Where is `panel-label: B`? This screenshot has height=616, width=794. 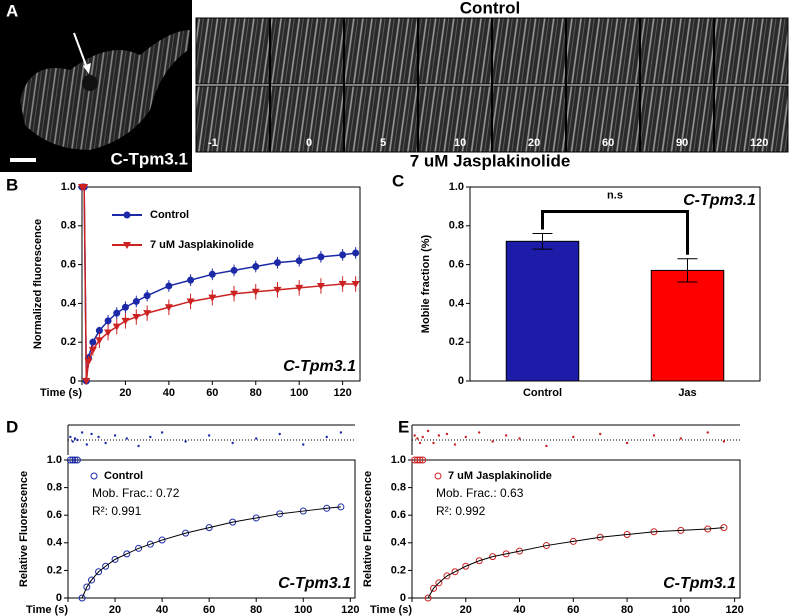
panel-label: B is located at coordinates (12, 184).